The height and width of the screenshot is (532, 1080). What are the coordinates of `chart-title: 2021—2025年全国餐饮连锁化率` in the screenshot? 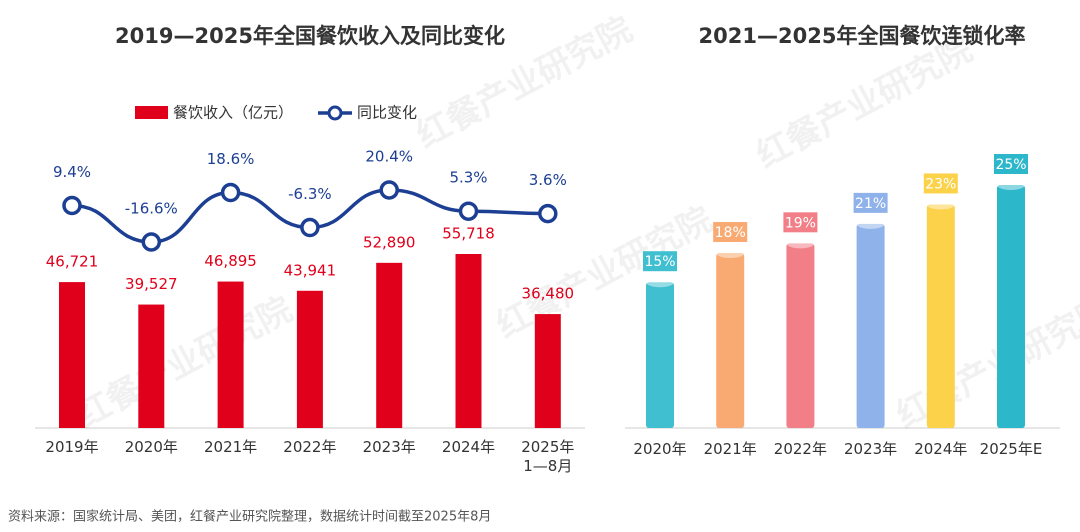 It's located at (862, 36).